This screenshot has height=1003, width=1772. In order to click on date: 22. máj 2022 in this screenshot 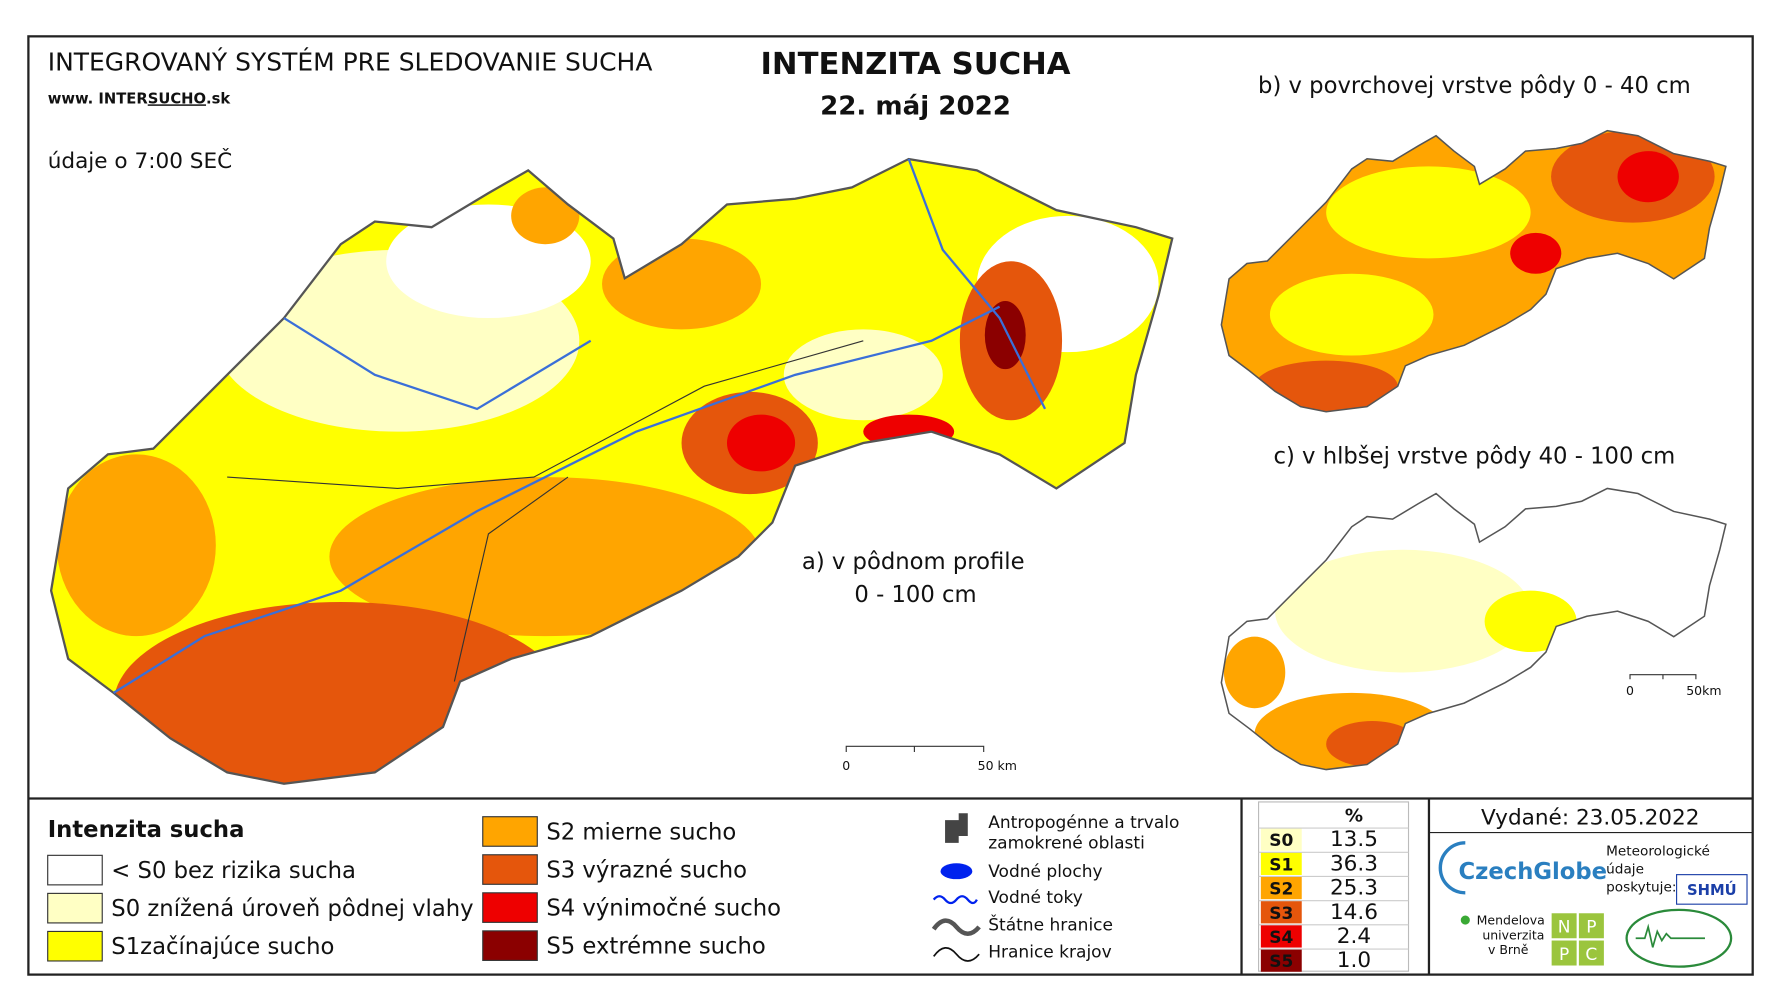, I will do `click(915, 107)`.